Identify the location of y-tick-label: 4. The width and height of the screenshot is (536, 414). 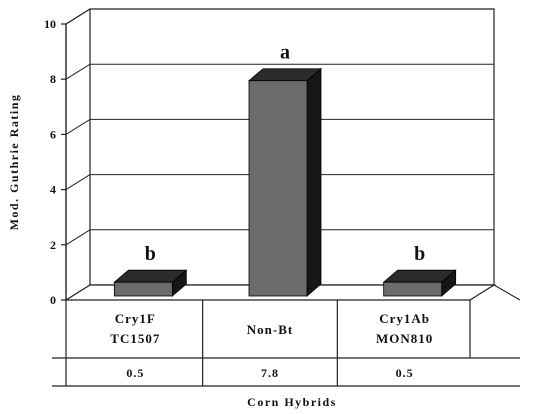
(53, 190).